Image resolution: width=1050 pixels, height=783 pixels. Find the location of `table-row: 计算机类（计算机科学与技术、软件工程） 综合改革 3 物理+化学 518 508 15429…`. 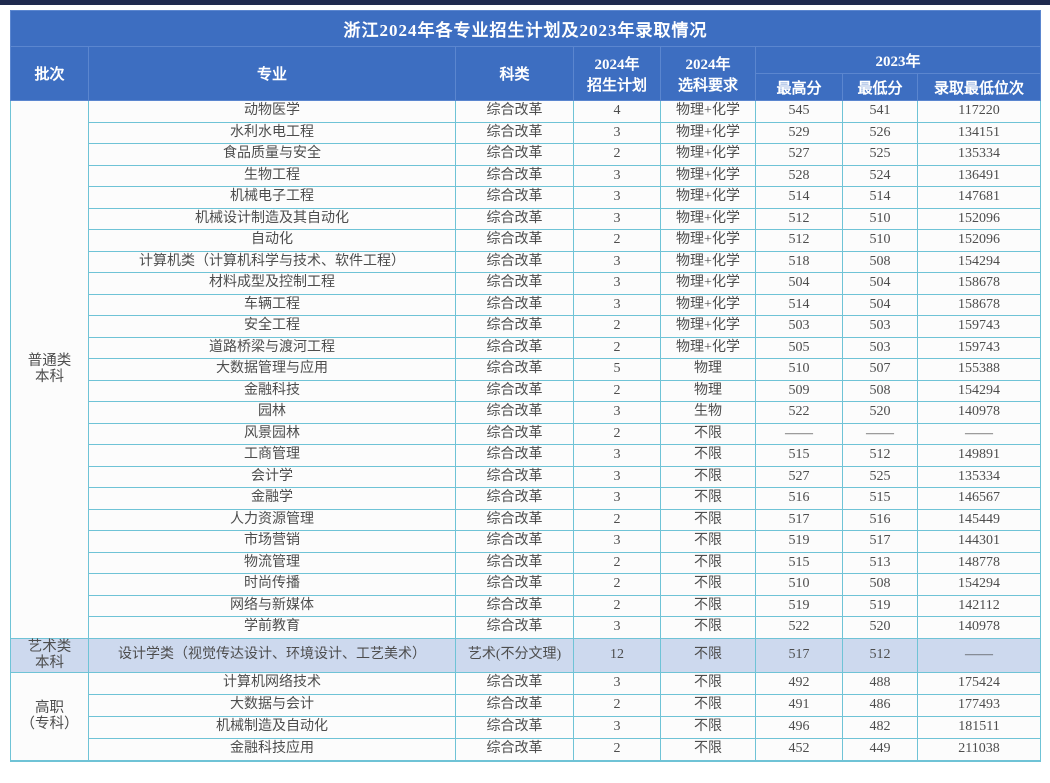

table-row: 计算机类（计算机科学与技术、软件工程） 综合改革 3 物理+化学 518 508 15429… is located at coordinates (526, 261).